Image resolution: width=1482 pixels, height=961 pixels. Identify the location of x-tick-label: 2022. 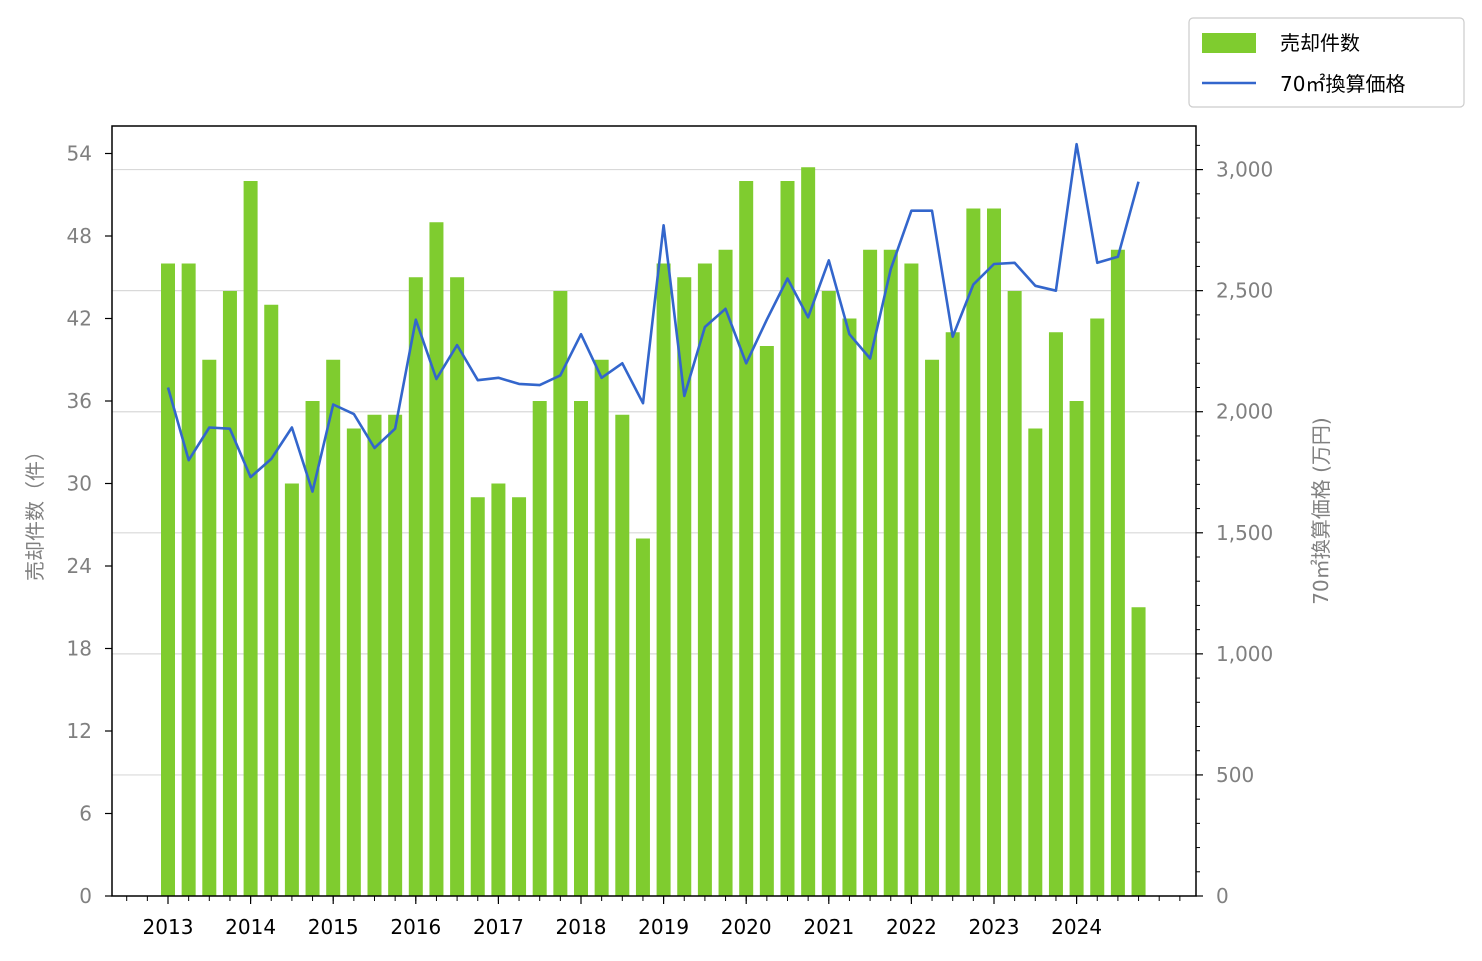
(911, 927).